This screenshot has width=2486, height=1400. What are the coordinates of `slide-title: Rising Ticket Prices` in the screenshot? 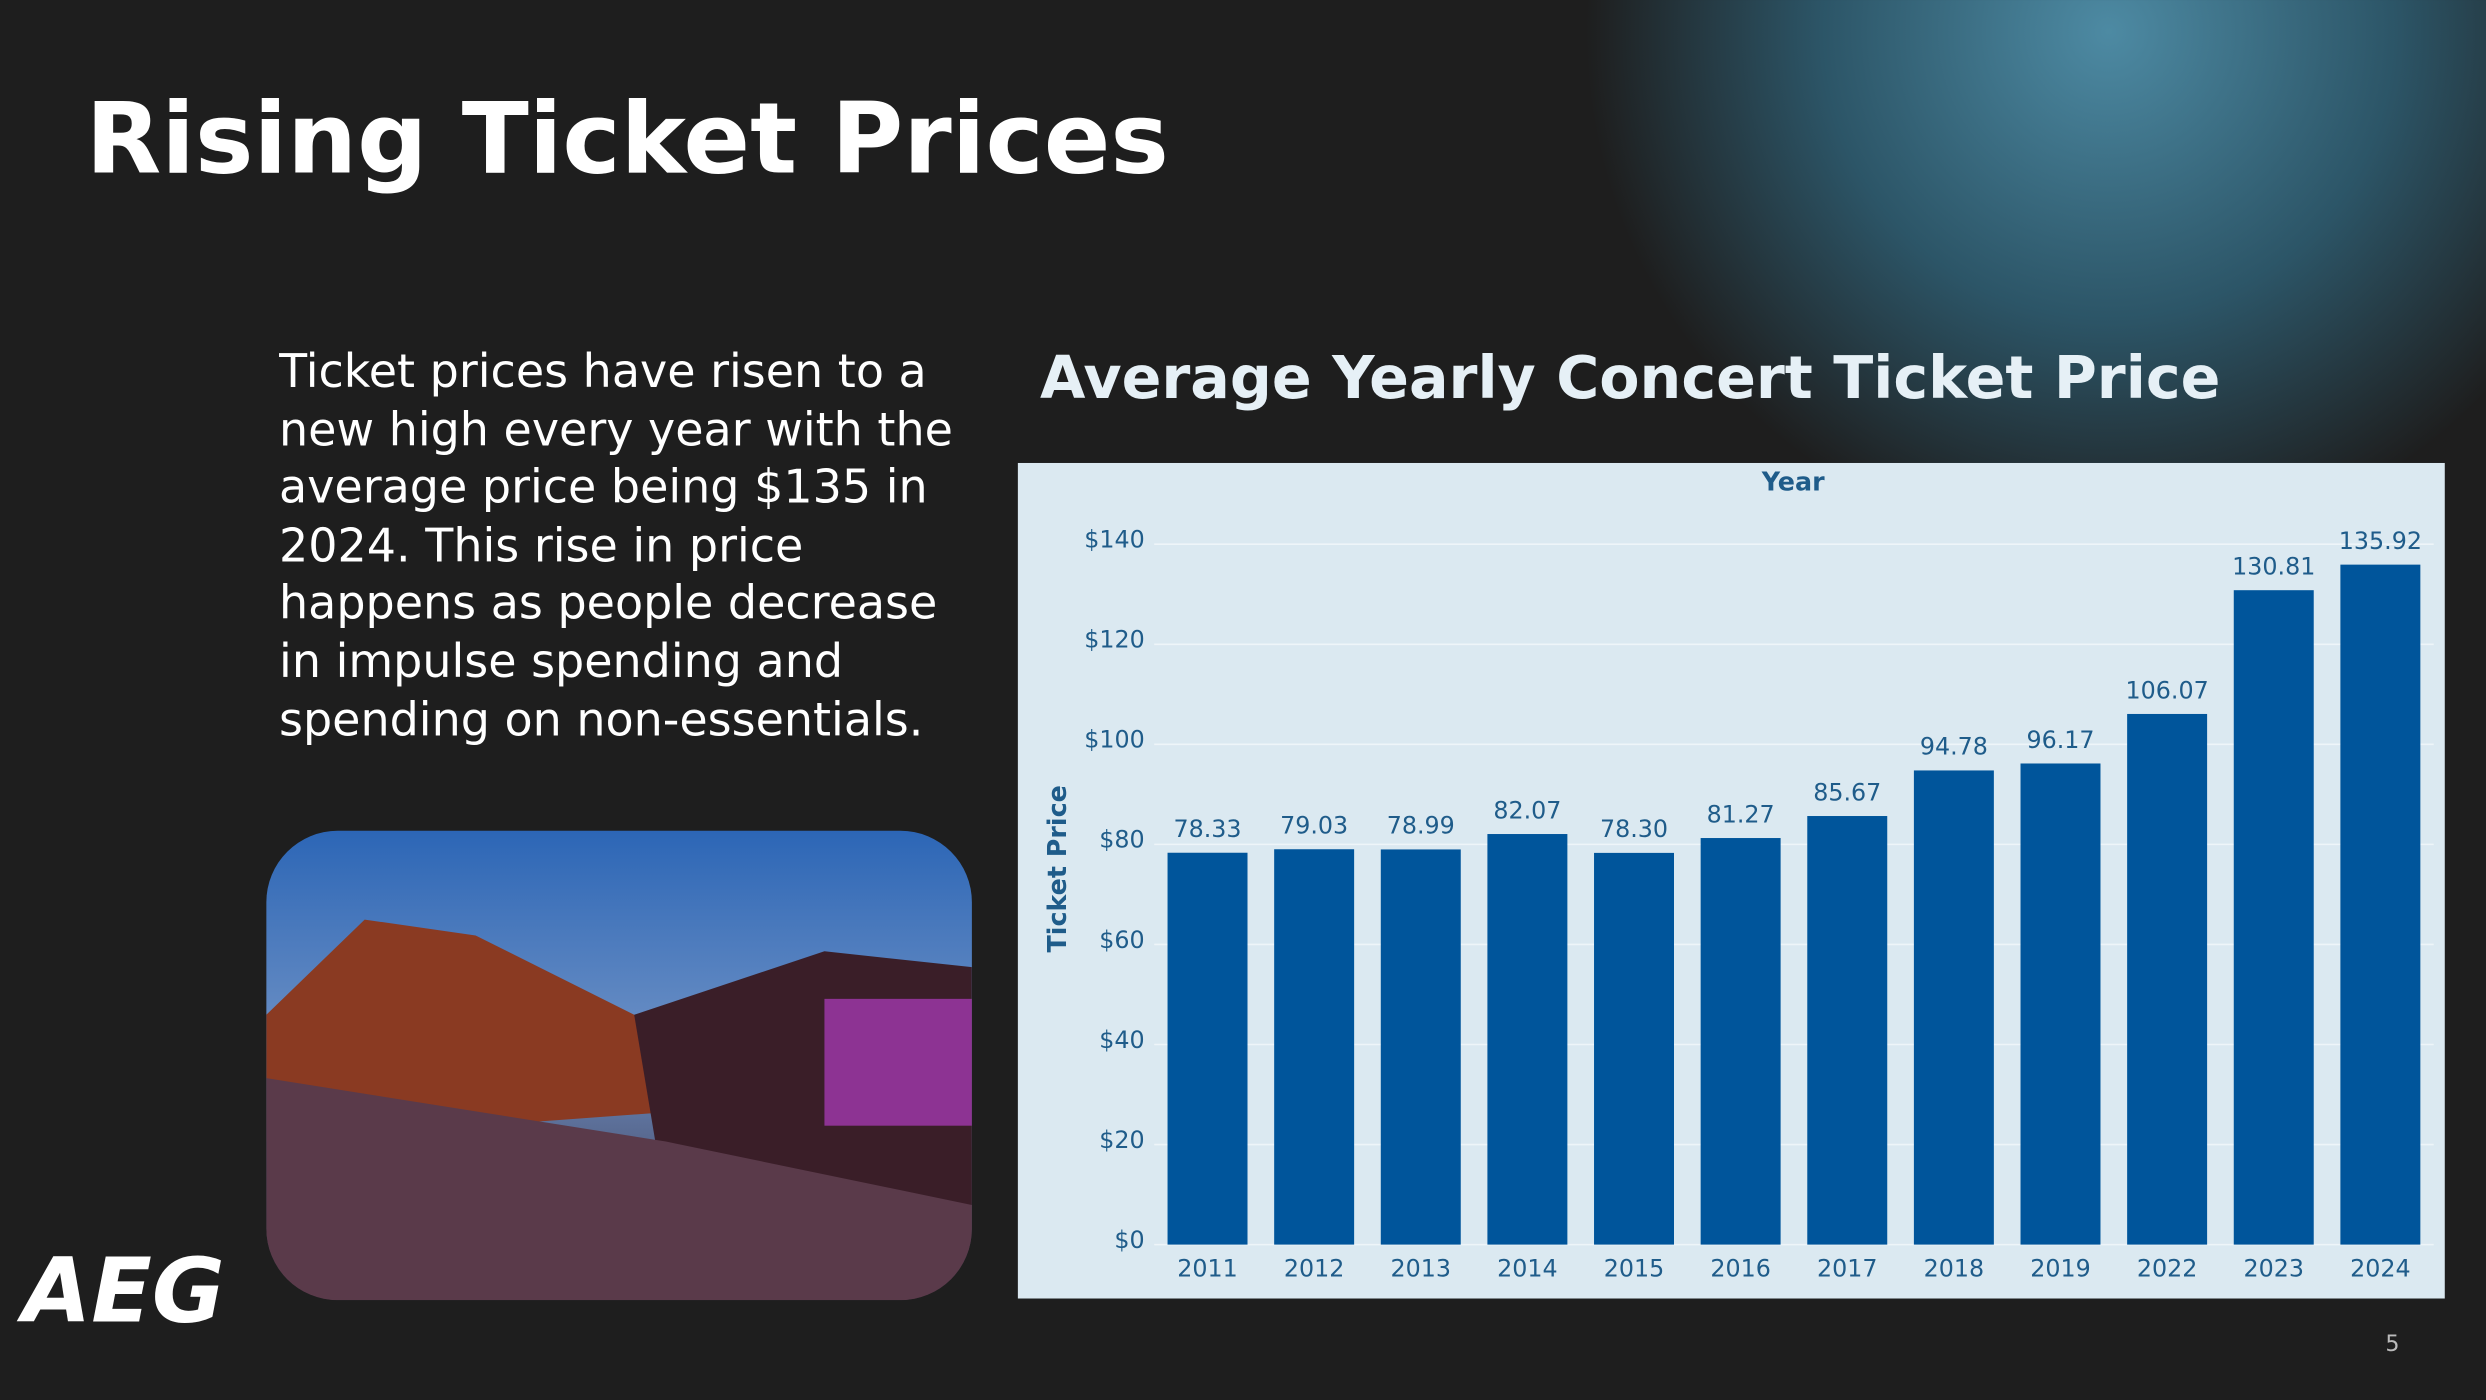 It's located at (627, 140).